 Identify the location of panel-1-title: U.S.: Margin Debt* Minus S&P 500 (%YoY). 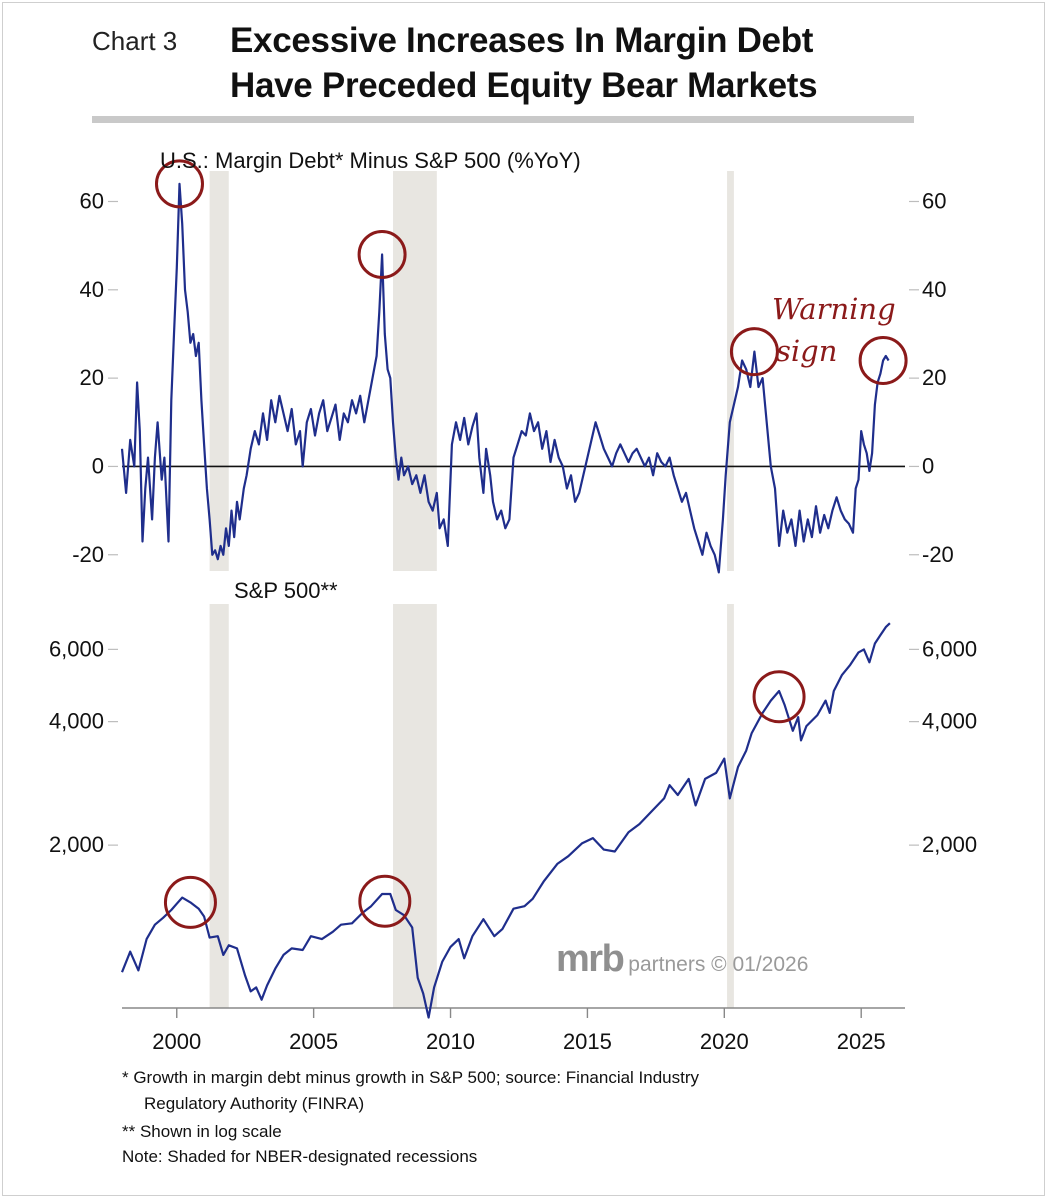
(370, 160).